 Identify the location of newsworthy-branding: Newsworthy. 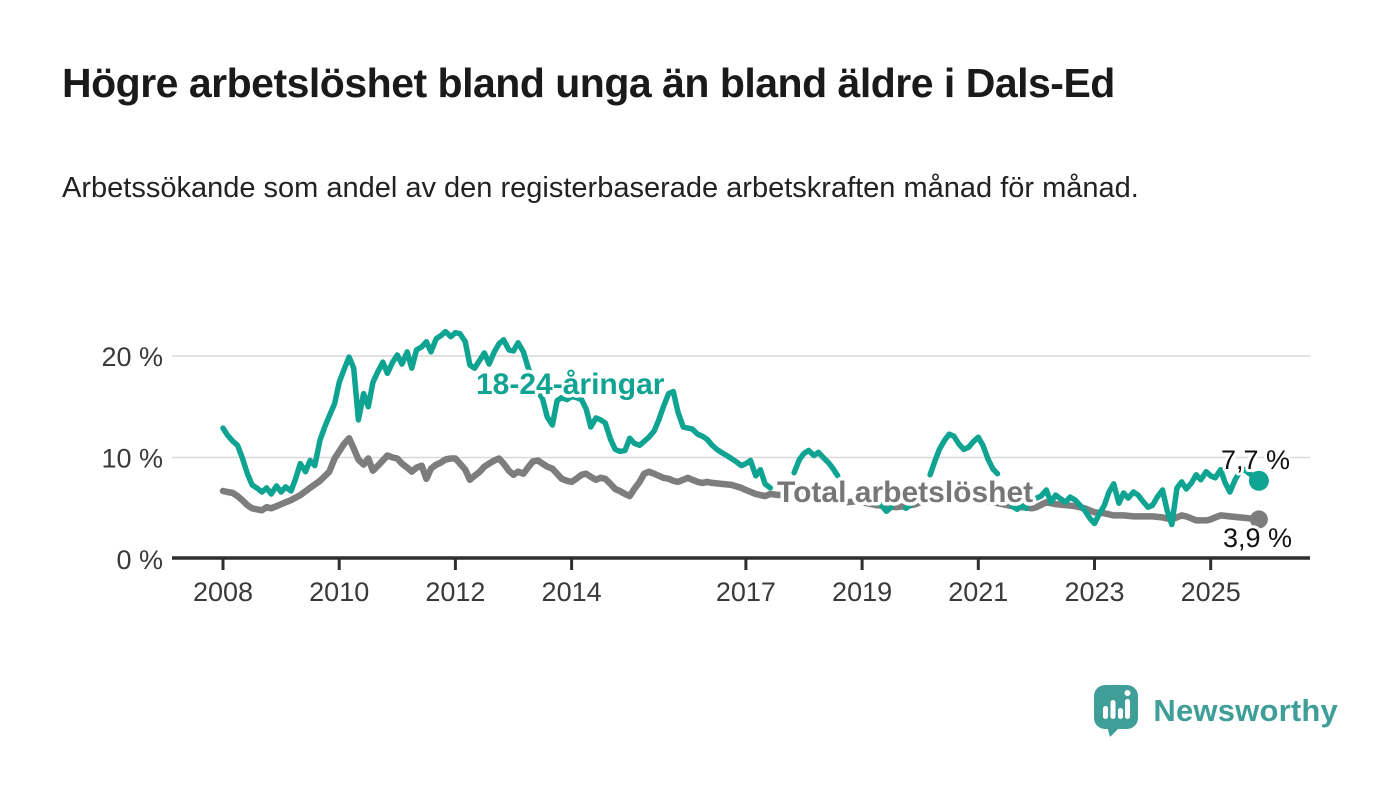
(1215, 711).